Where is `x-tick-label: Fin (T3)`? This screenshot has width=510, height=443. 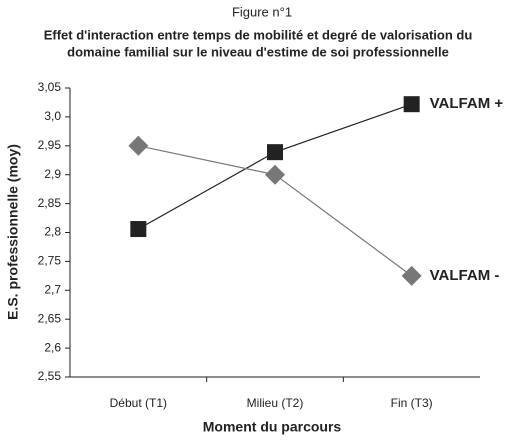 x-tick-label: Fin (T3) is located at coordinates (412, 403).